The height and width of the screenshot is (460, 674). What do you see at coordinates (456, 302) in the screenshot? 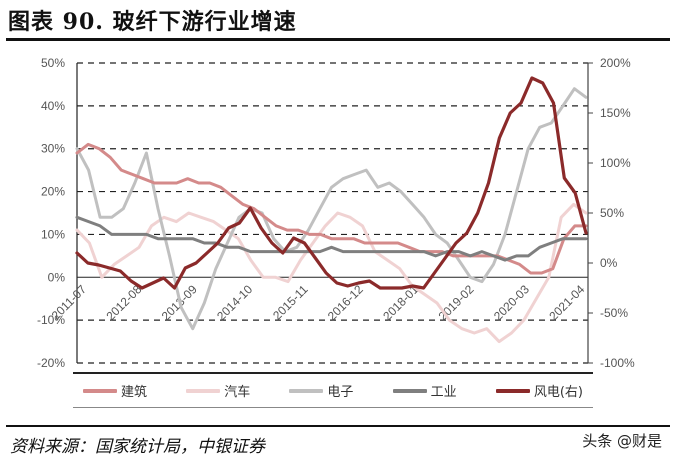
I see `svg-text: 2019-02` at bounding box center [456, 302].